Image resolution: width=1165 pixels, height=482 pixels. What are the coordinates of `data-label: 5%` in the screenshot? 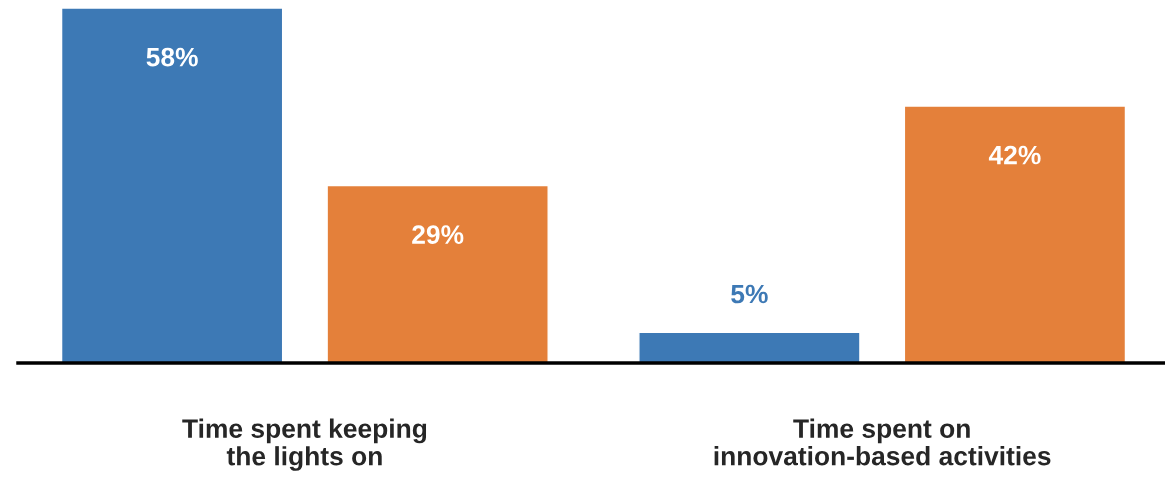 It's located at (749, 294).